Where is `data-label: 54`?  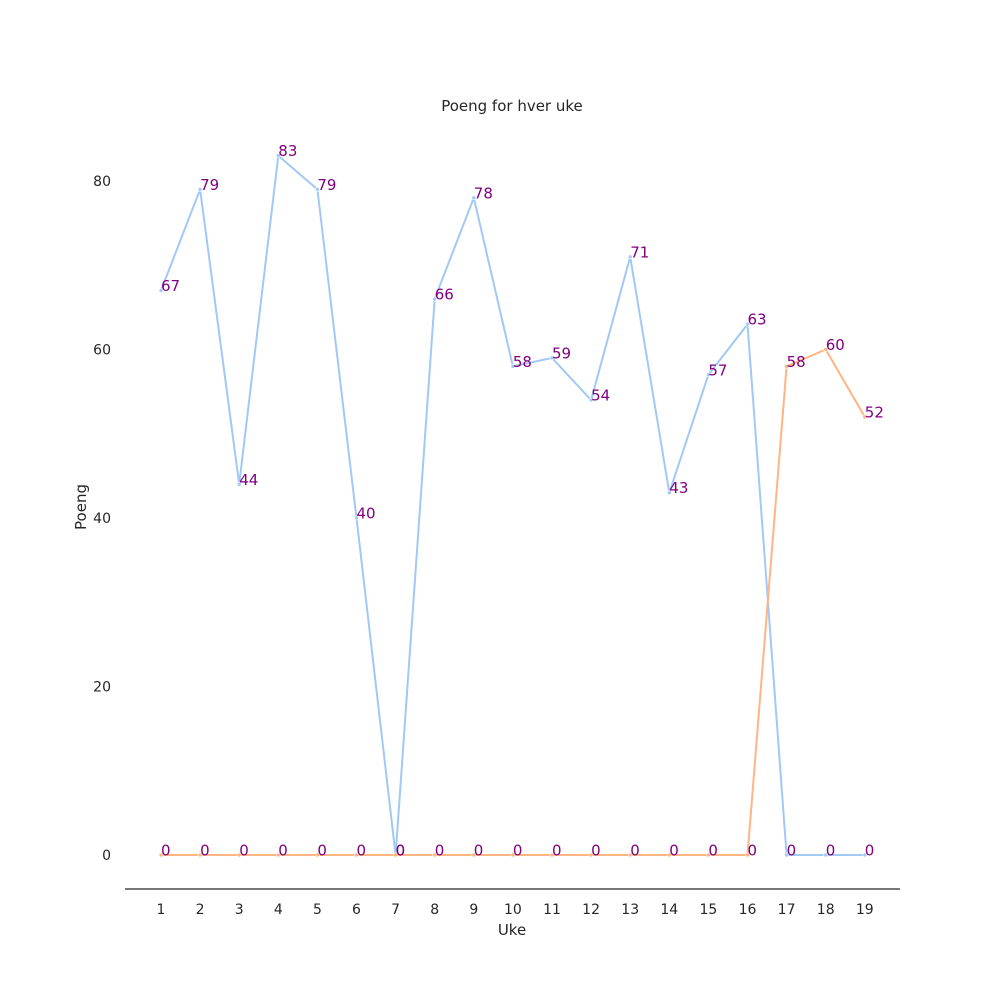 data-label: 54 is located at coordinates (600, 396).